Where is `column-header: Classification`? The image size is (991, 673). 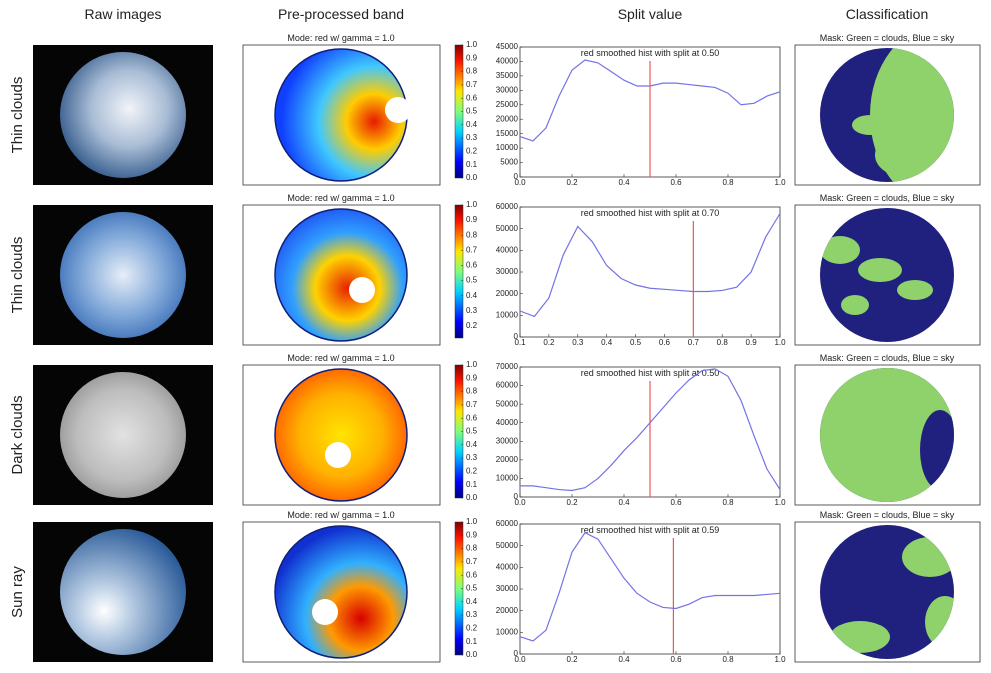
column-header: Classification is located at coordinates (887, 14).